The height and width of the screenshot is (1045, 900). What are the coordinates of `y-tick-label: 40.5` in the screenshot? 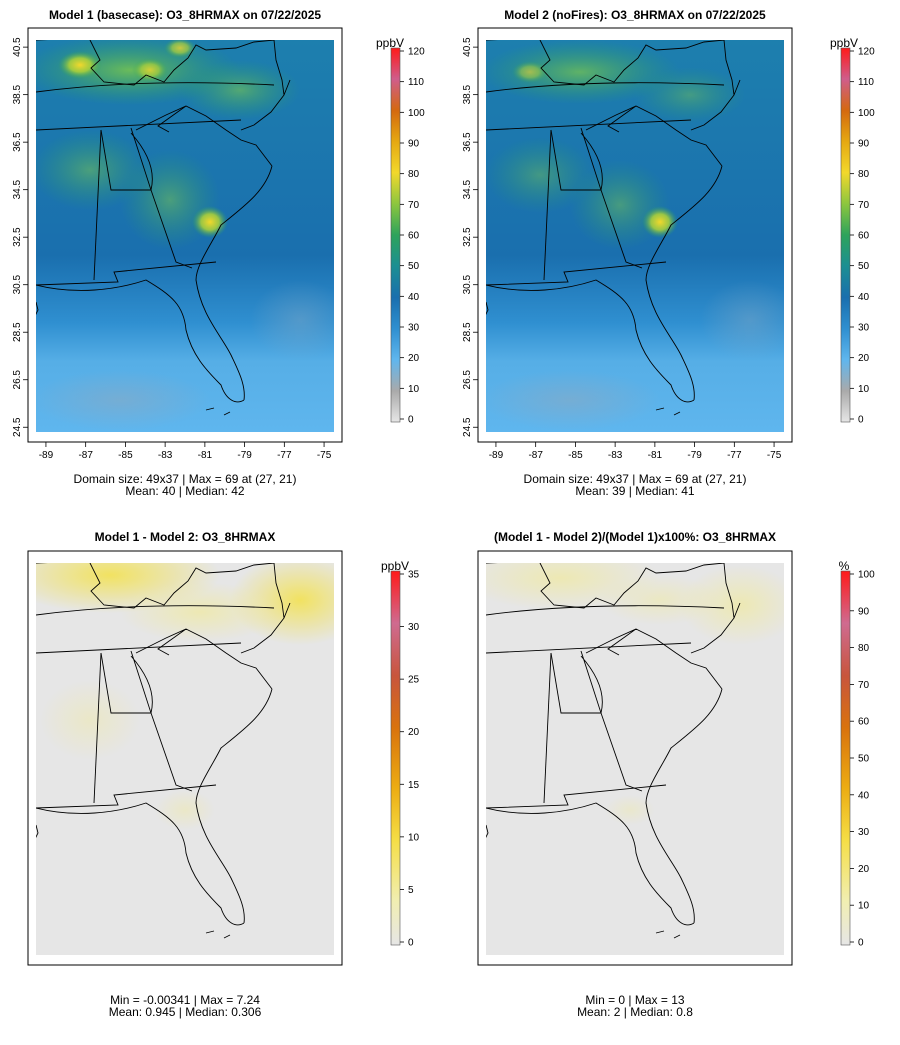 It's located at (467, 47).